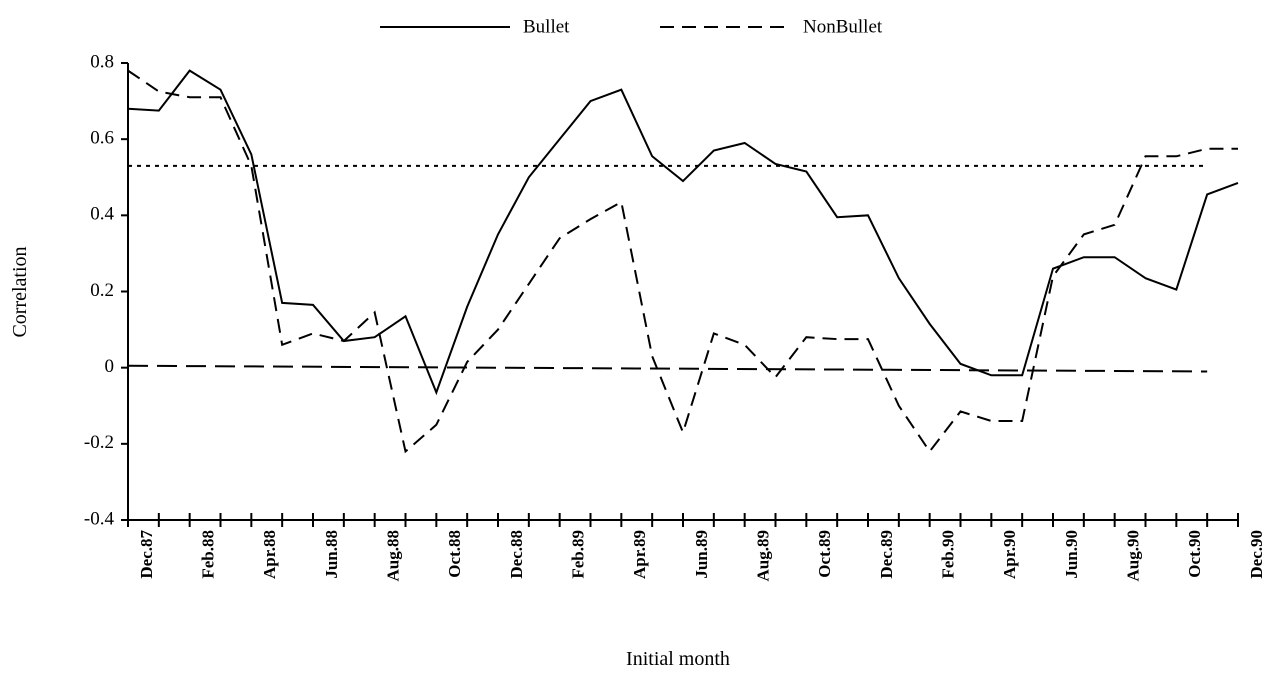 The image size is (1282, 677). I want to click on x-tick-label: Dec.88, so click(516, 554).